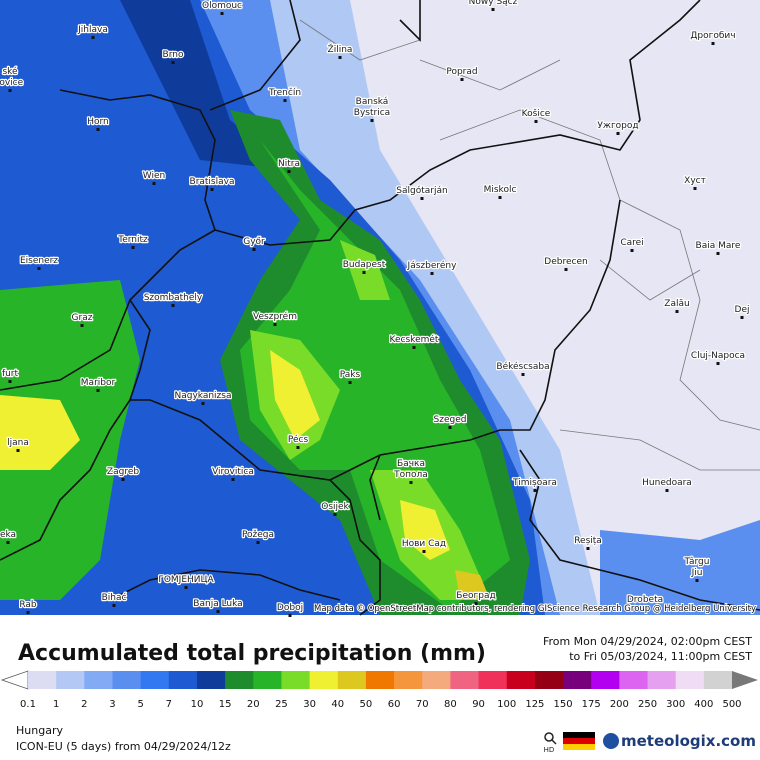  I want to click on city-label: Ternitz, so click(132, 240).